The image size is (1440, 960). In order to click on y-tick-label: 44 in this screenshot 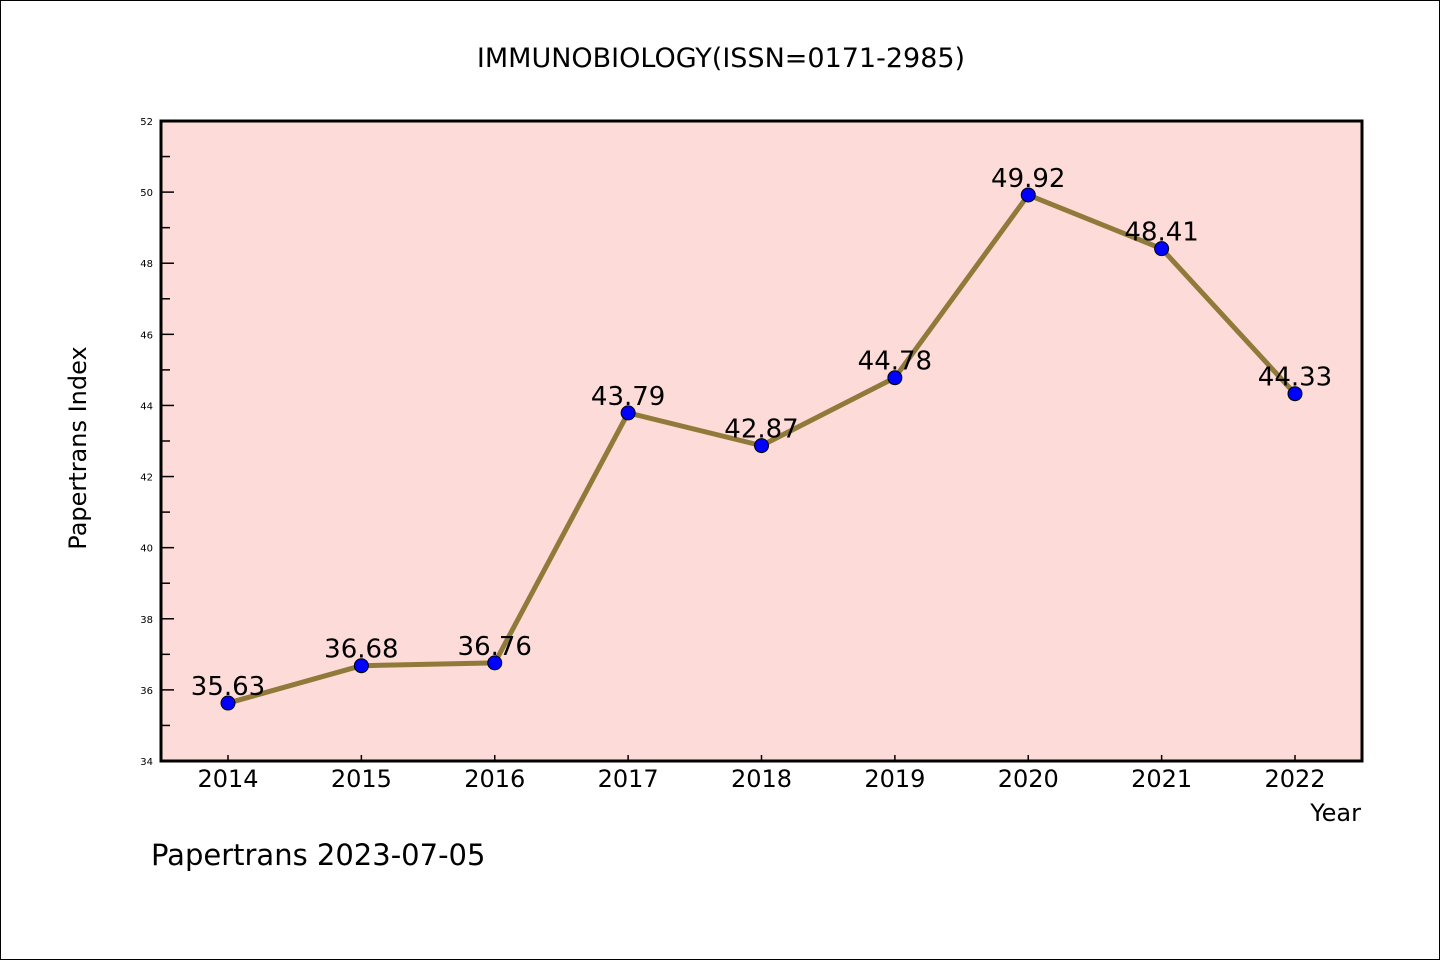, I will do `click(146, 406)`.